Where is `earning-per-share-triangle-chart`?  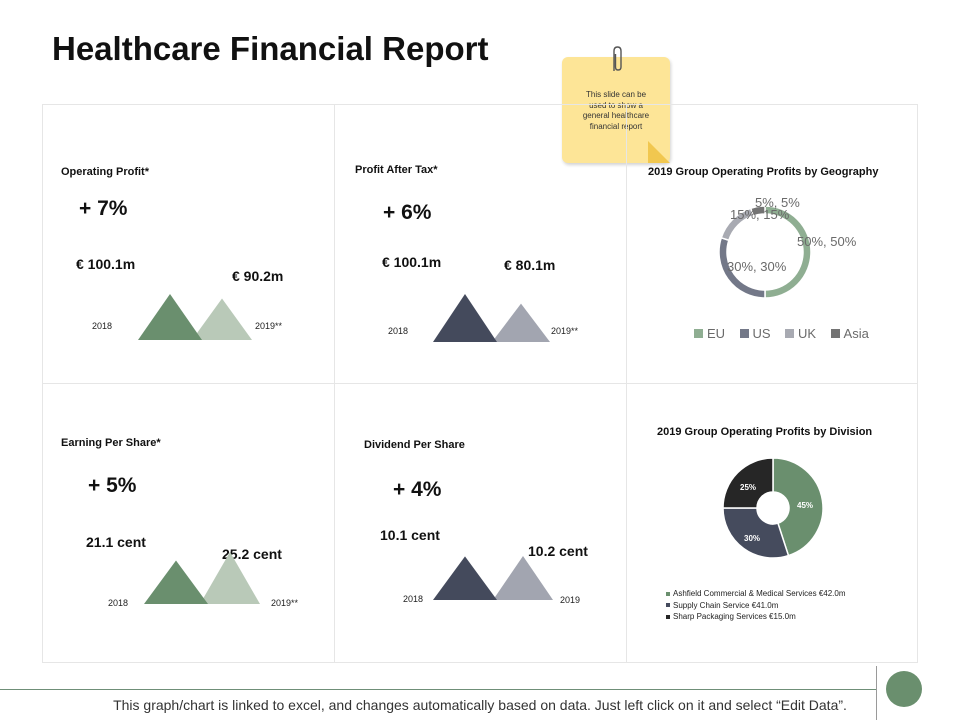 earning-per-share-triangle-chart is located at coordinates (202, 578).